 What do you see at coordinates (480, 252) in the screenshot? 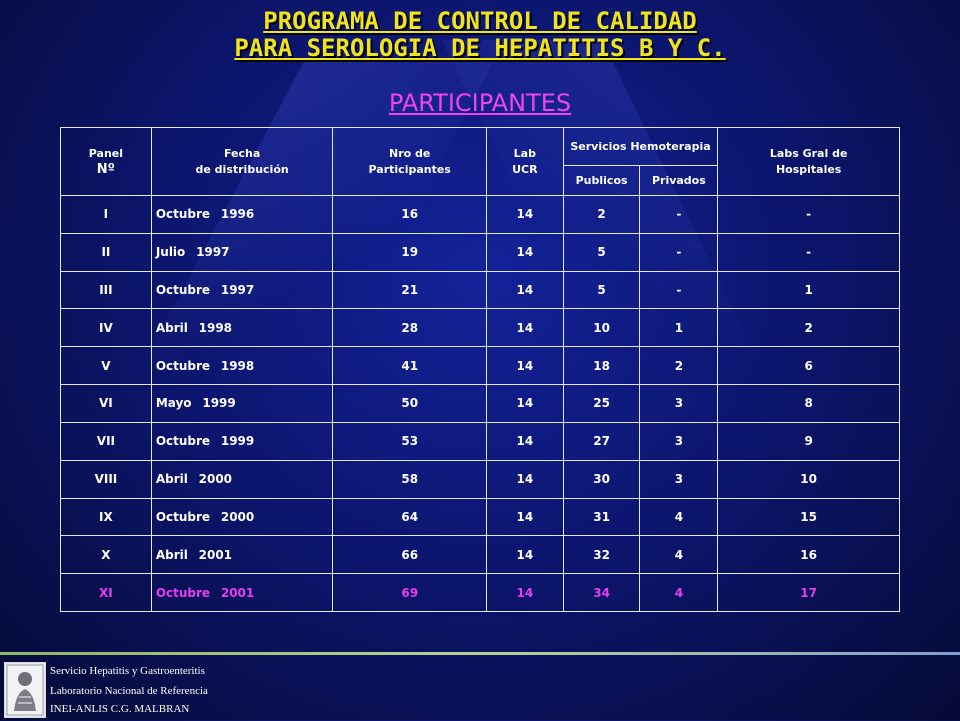
I see `table-row: II Julio 1997 19 14 5- -` at bounding box center [480, 252].